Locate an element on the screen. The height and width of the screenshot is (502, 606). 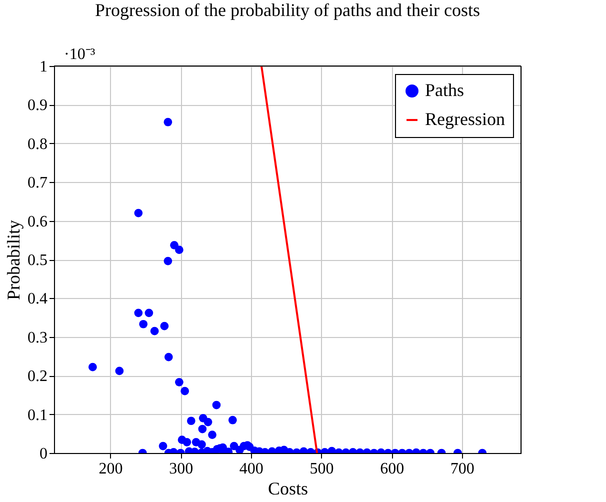
y-axis-title: Probability is located at coordinates (14, 260).